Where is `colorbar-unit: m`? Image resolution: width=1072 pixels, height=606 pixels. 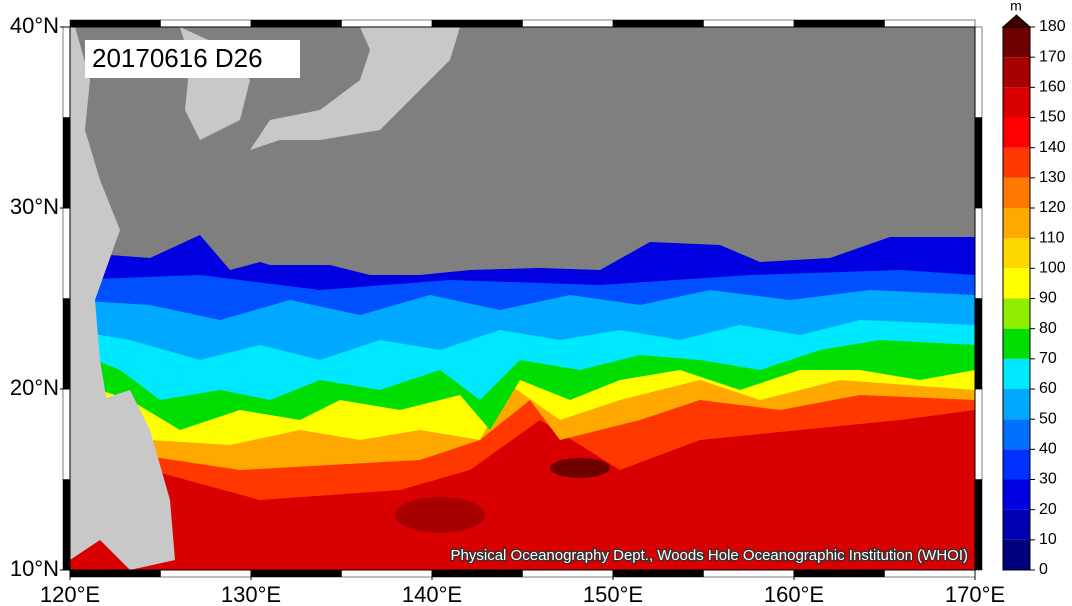
colorbar-unit: m is located at coordinates (1016, 7).